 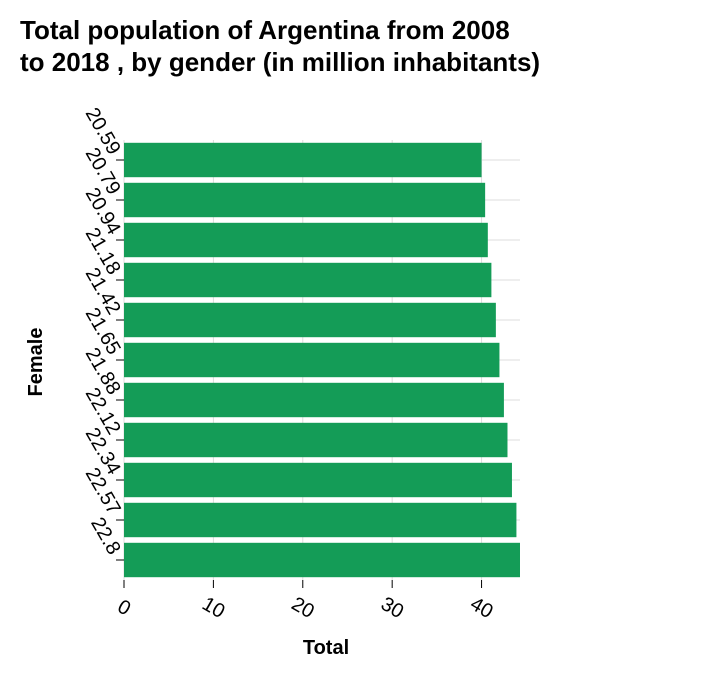 What do you see at coordinates (392, 608) in the screenshot?
I see `x-tick-label: 30` at bounding box center [392, 608].